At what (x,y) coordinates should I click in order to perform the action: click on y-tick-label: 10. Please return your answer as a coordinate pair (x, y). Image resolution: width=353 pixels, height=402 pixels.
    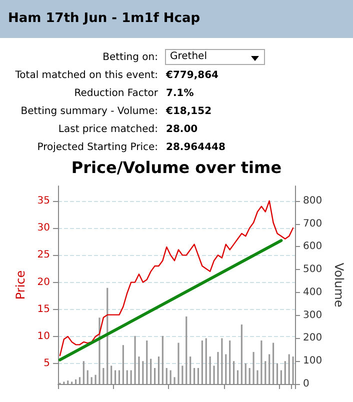
    Looking at the image, I should click on (43, 336).